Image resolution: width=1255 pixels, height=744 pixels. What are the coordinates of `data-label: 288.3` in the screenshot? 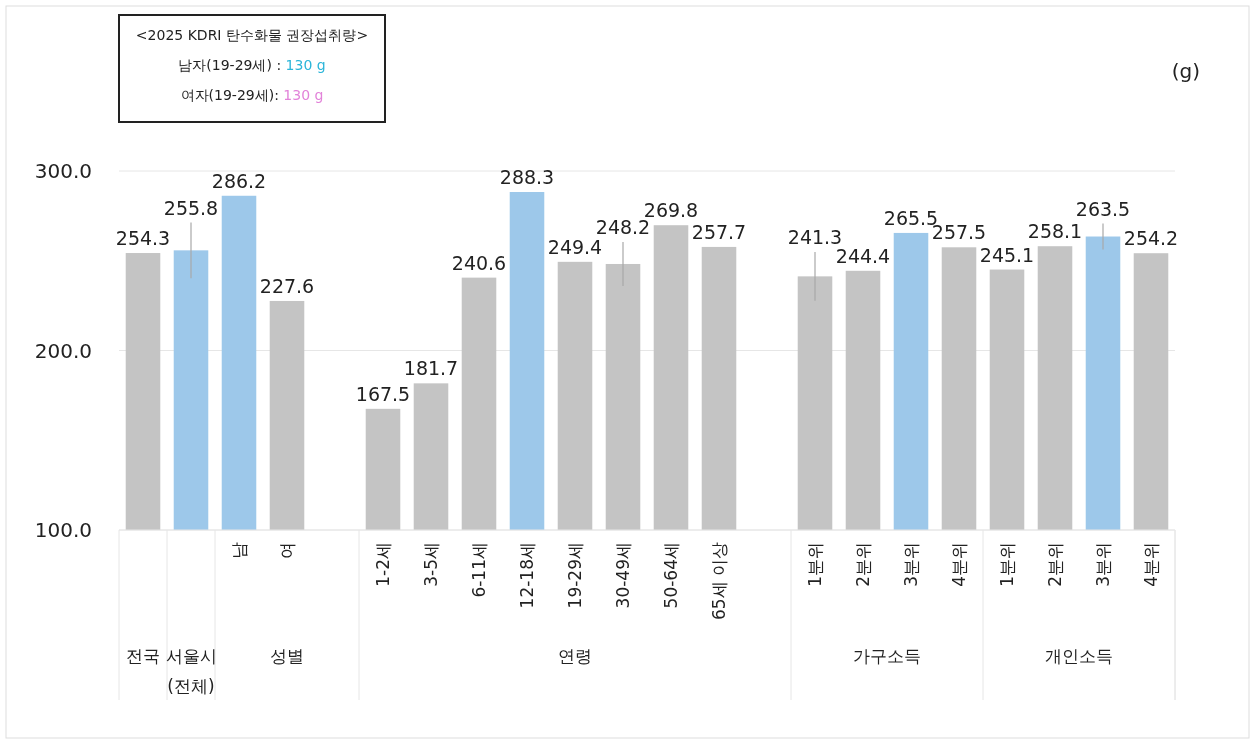 It's located at (527, 177).